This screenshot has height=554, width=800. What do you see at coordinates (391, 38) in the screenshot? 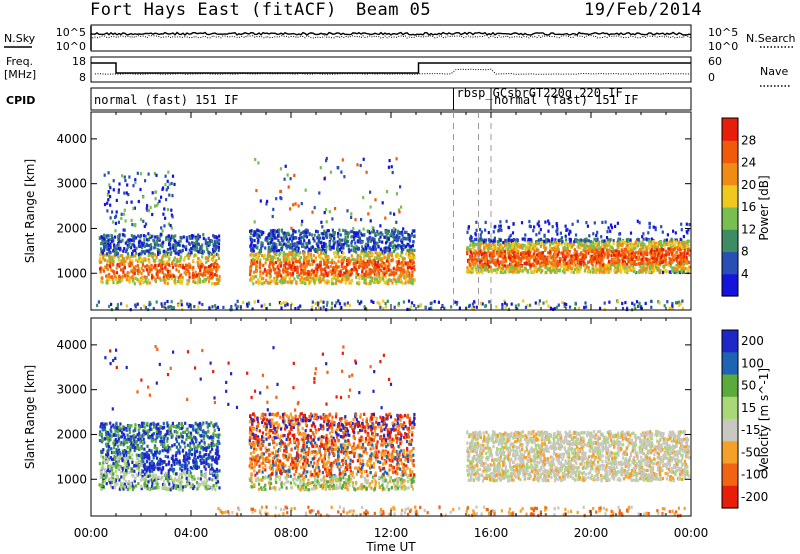
I see `noise-panel-frame` at bounding box center [391, 38].